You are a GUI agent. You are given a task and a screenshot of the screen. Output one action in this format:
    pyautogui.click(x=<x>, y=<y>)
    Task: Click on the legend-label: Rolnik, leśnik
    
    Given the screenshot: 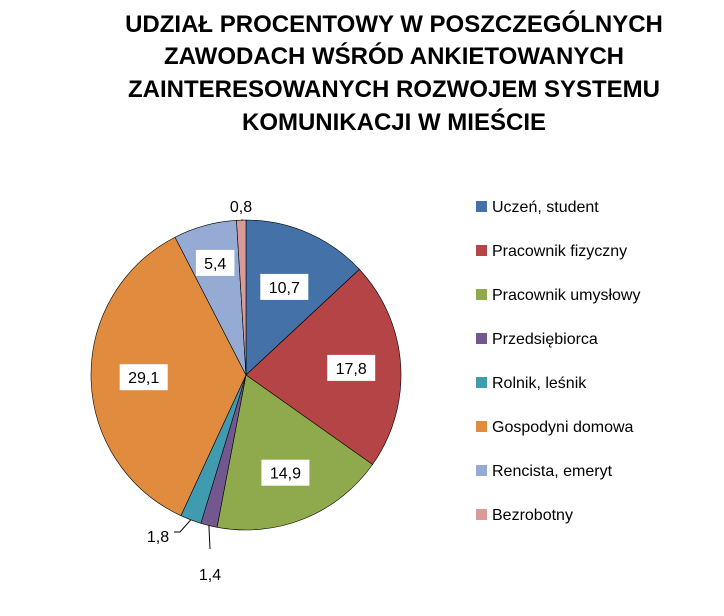 What is the action you would take?
    pyautogui.click(x=539, y=383)
    